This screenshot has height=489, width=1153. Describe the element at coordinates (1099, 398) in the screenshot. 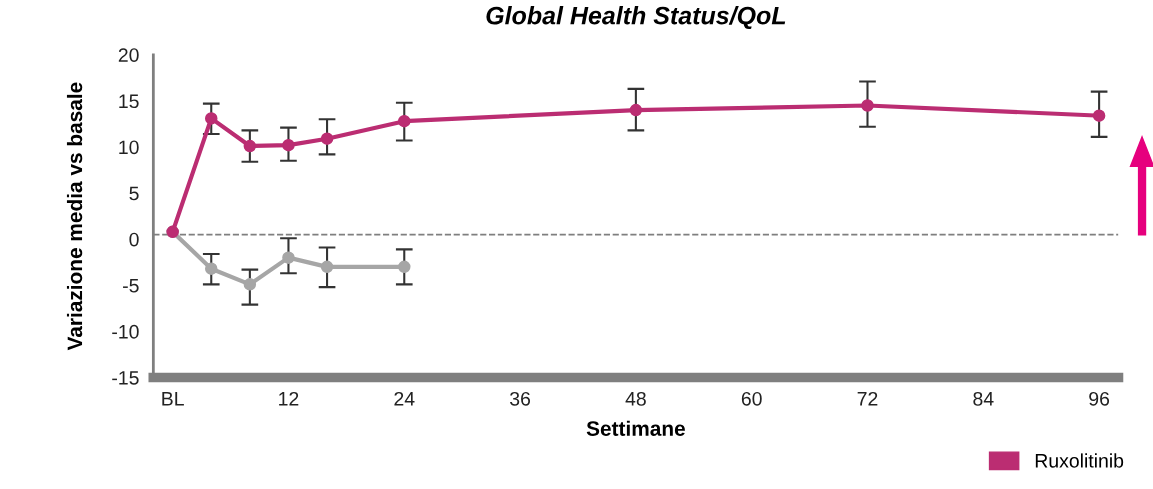

I see `x-tick-label: 96` at that location.